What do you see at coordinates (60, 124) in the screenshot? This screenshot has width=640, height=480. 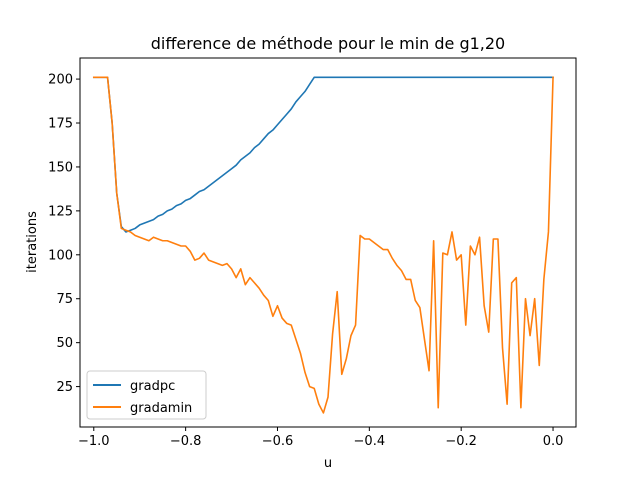 I see `y-tick-label: 175` at bounding box center [60, 124].